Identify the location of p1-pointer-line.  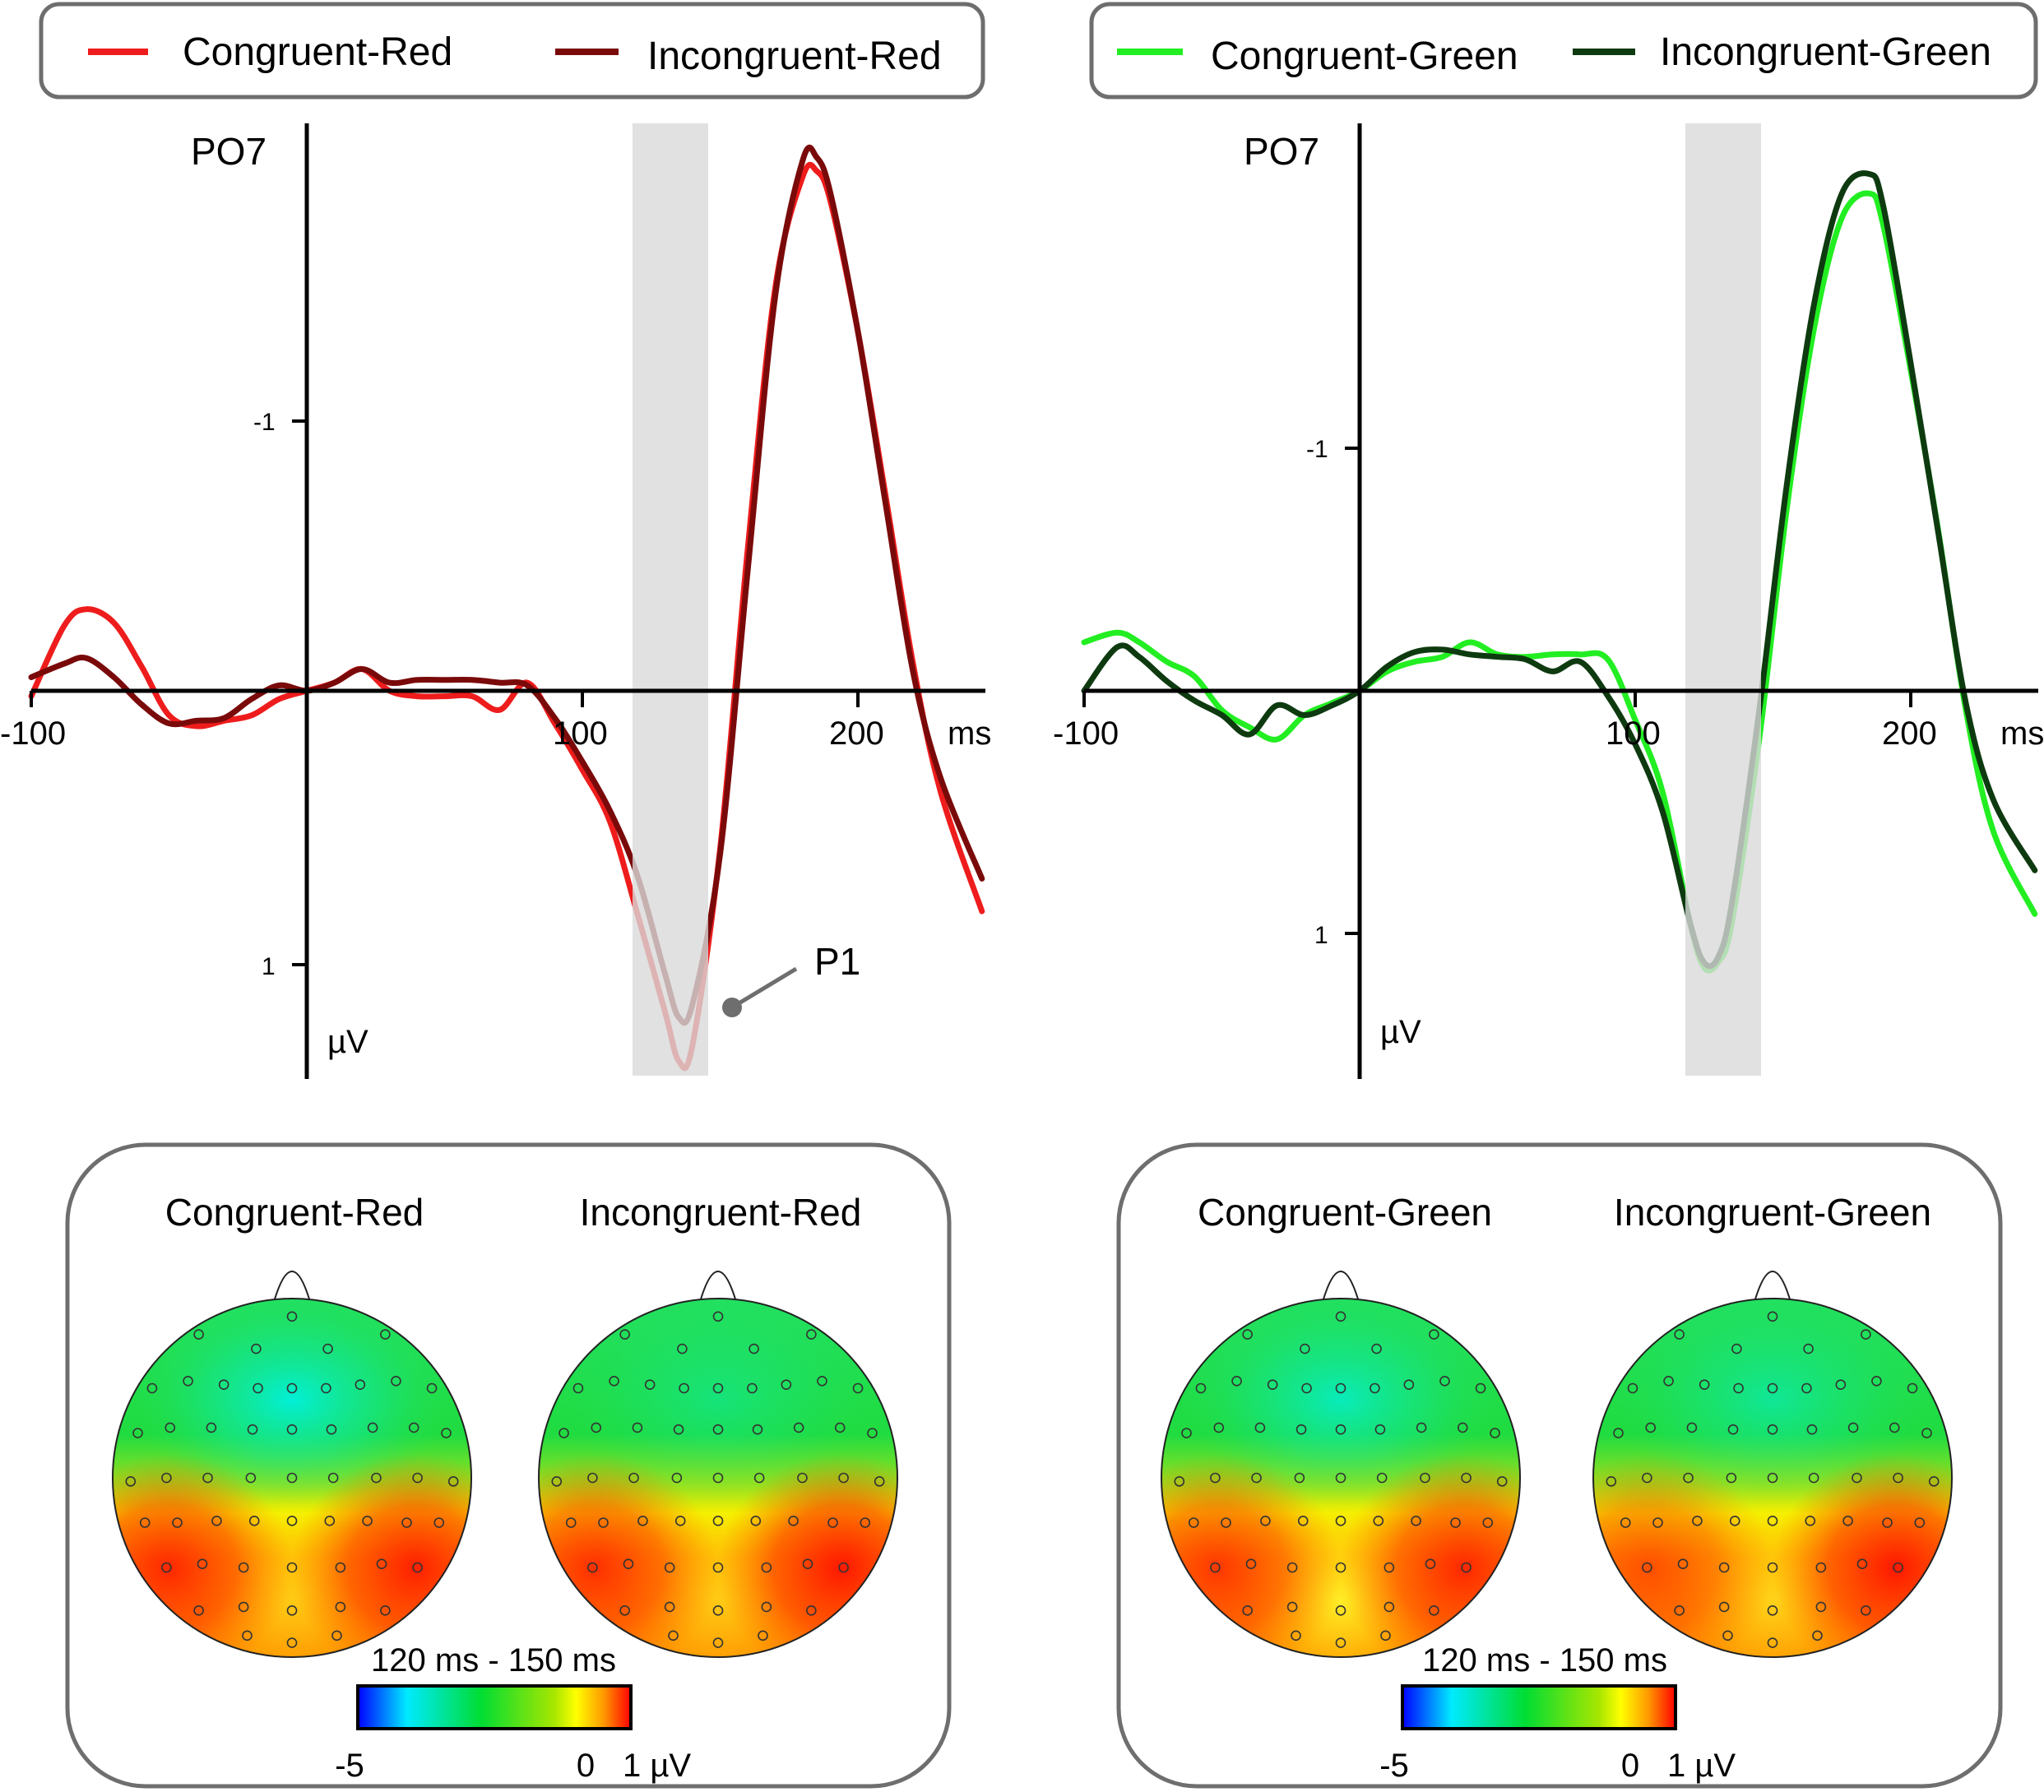
(764, 988).